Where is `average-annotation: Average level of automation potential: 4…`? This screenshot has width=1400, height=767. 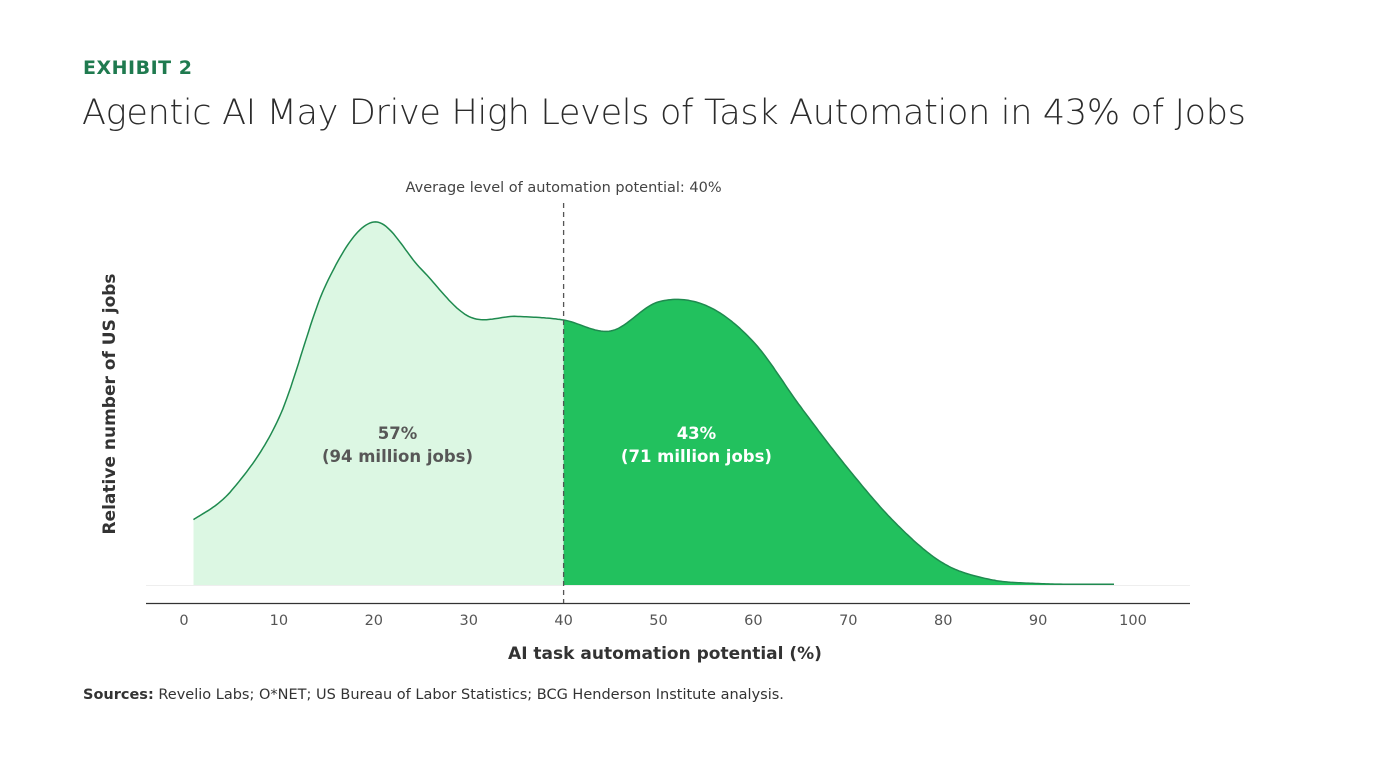 average-annotation: Average level of automation potential: 4… is located at coordinates (564, 188).